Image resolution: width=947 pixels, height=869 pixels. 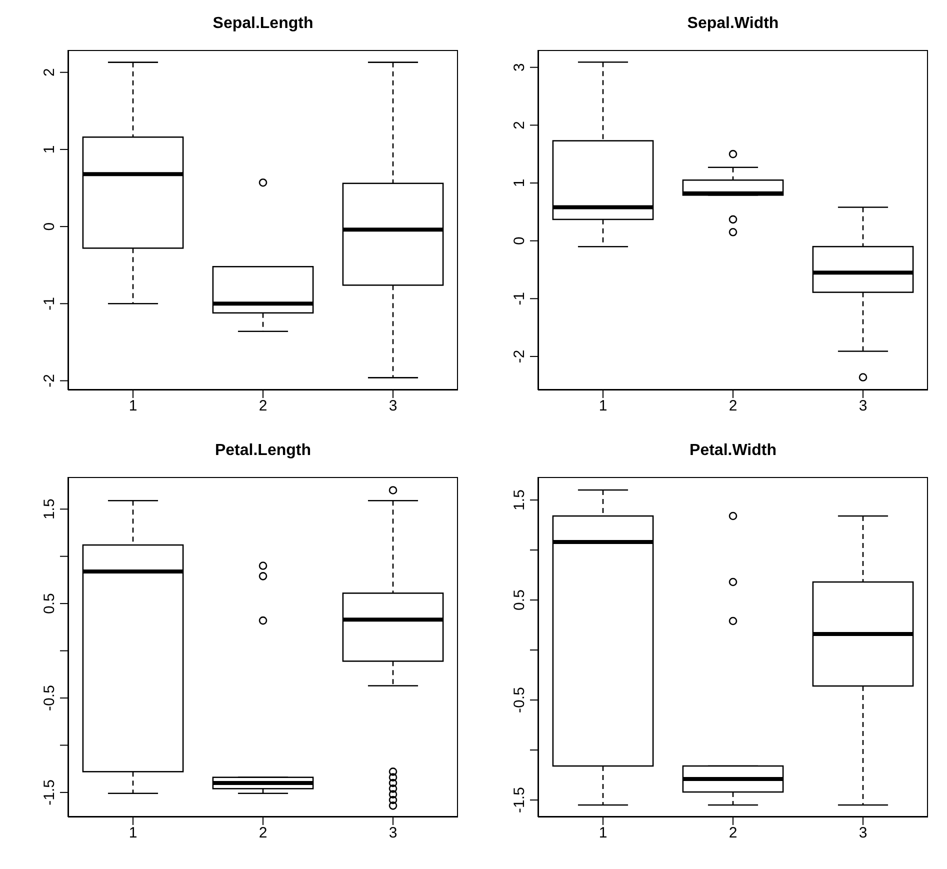 What do you see at coordinates (519, 67) in the screenshot?
I see `y-tick-label: 3` at bounding box center [519, 67].